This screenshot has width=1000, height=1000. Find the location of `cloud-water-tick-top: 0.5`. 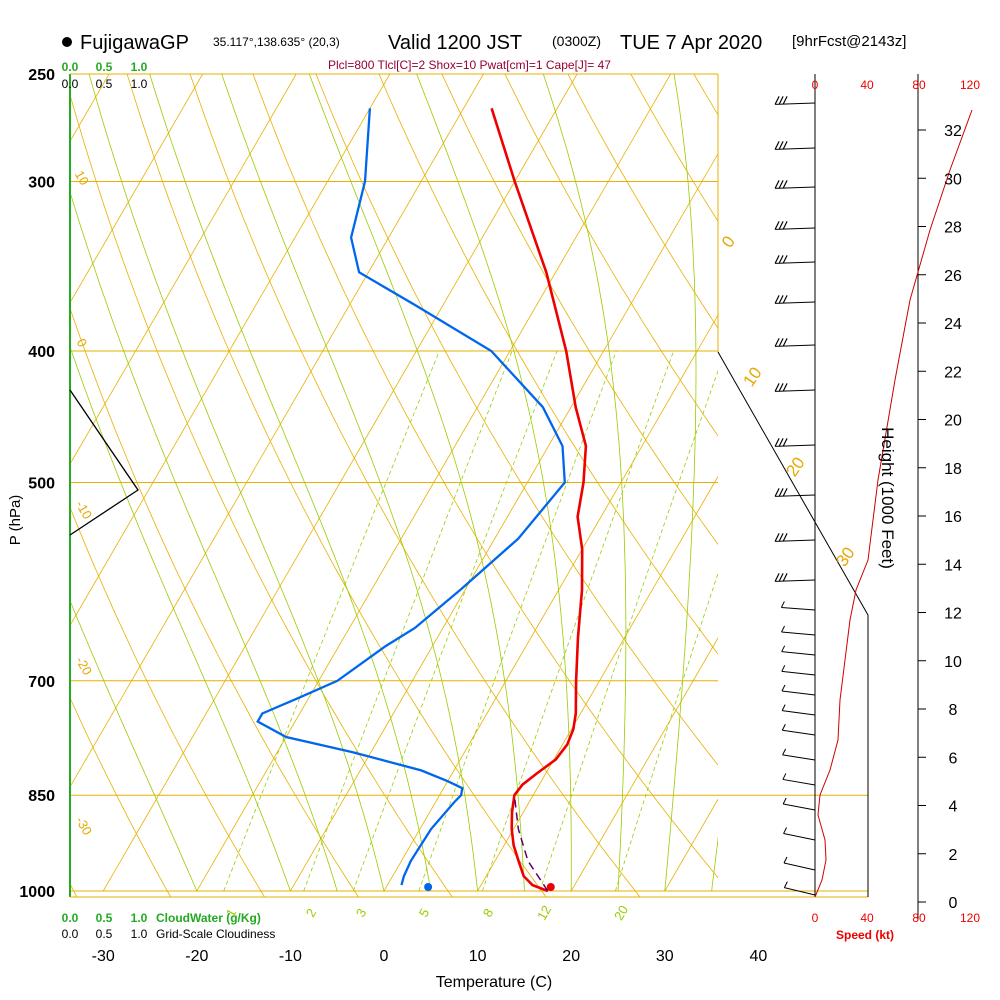

cloud-water-tick-top: 0.5 is located at coordinates (104, 67).